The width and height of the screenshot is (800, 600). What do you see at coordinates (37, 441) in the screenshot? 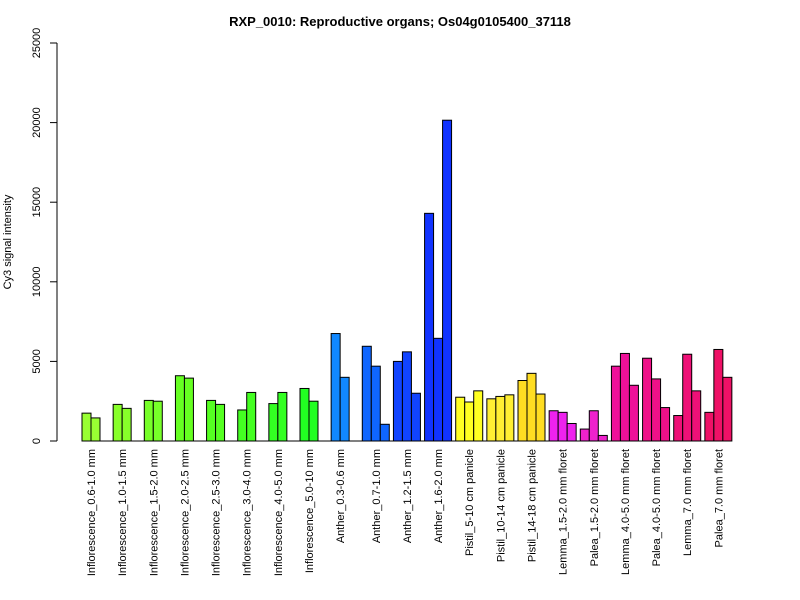
I see `y-tick-label: 0` at bounding box center [37, 441].